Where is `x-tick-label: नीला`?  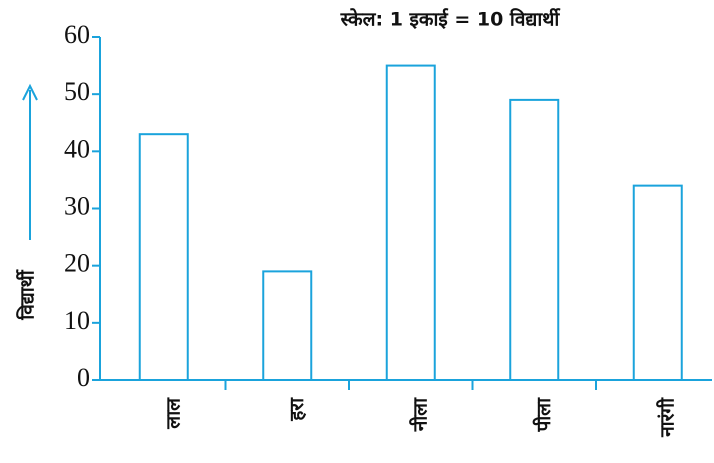 x-tick-label: नीला is located at coordinates (419, 414).